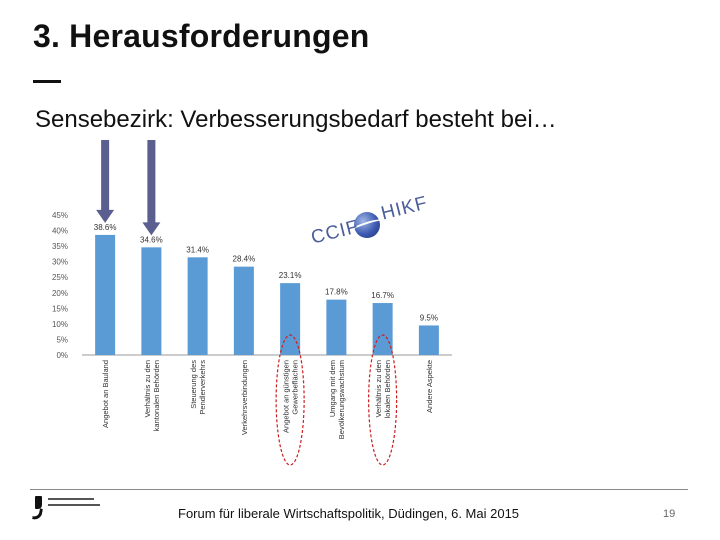 This screenshot has height=540, width=720. What do you see at coordinates (60, 231) in the screenshot?
I see `y-tick-label: 40%` at bounding box center [60, 231].